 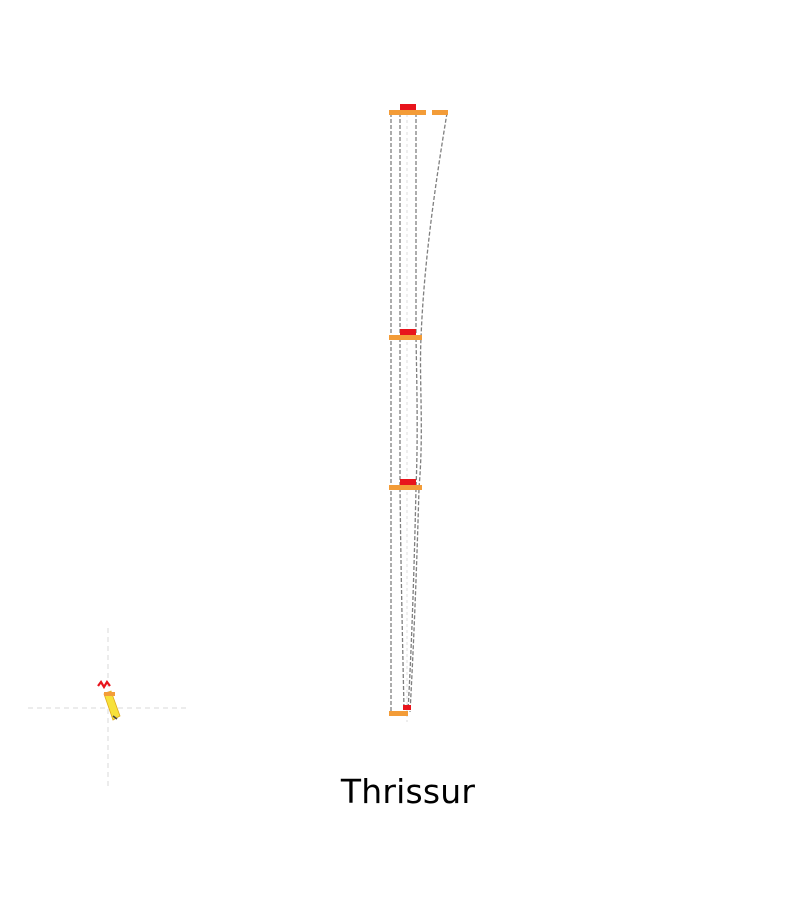 I want to click on node-lower-middle, so click(x=405, y=484).